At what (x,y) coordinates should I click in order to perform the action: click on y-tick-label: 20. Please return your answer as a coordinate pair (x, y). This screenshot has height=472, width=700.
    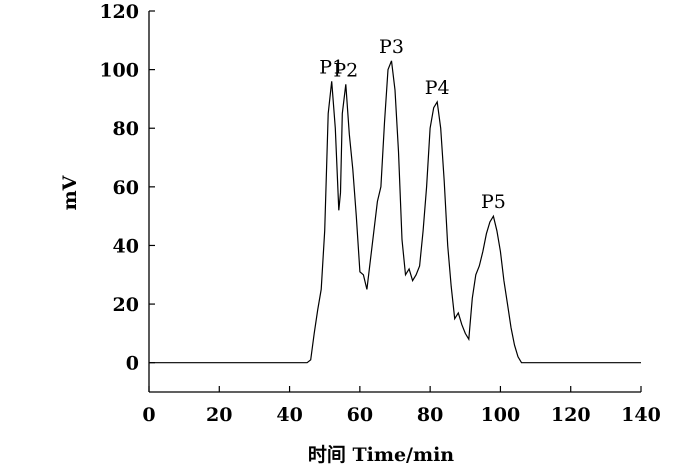
    Looking at the image, I should click on (126, 305).